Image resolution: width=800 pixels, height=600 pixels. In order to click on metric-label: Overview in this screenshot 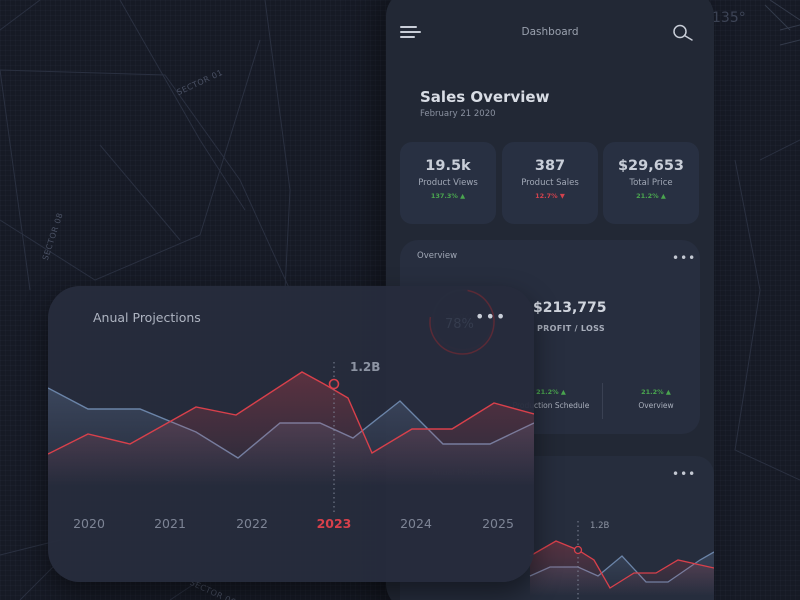, I will do `click(656, 405)`.